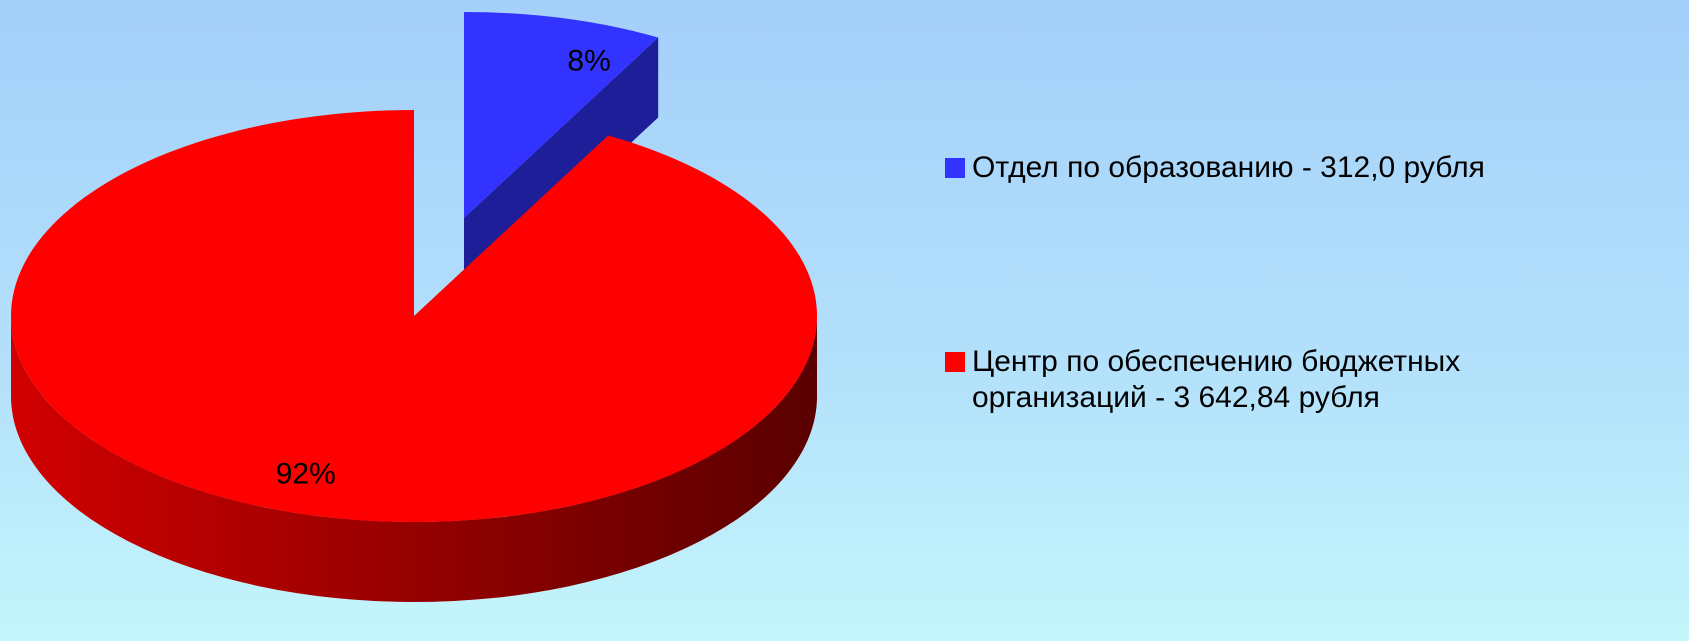 Image resolution: width=1689 pixels, height=641 pixels. What do you see at coordinates (588, 60) in the screenshot?
I see `data-label: 8%` at bounding box center [588, 60].